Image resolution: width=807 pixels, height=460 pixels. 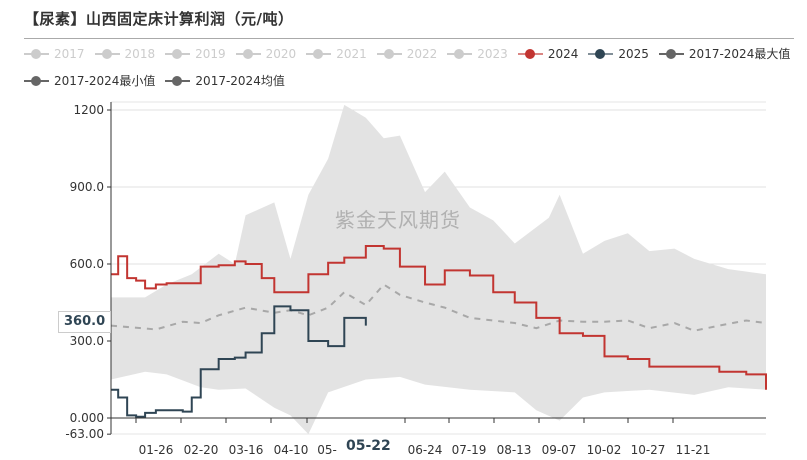 What do you see at coordinates (246, 450) in the screenshot?
I see `x-tick-label: 03-16` at bounding box center [246, 450].